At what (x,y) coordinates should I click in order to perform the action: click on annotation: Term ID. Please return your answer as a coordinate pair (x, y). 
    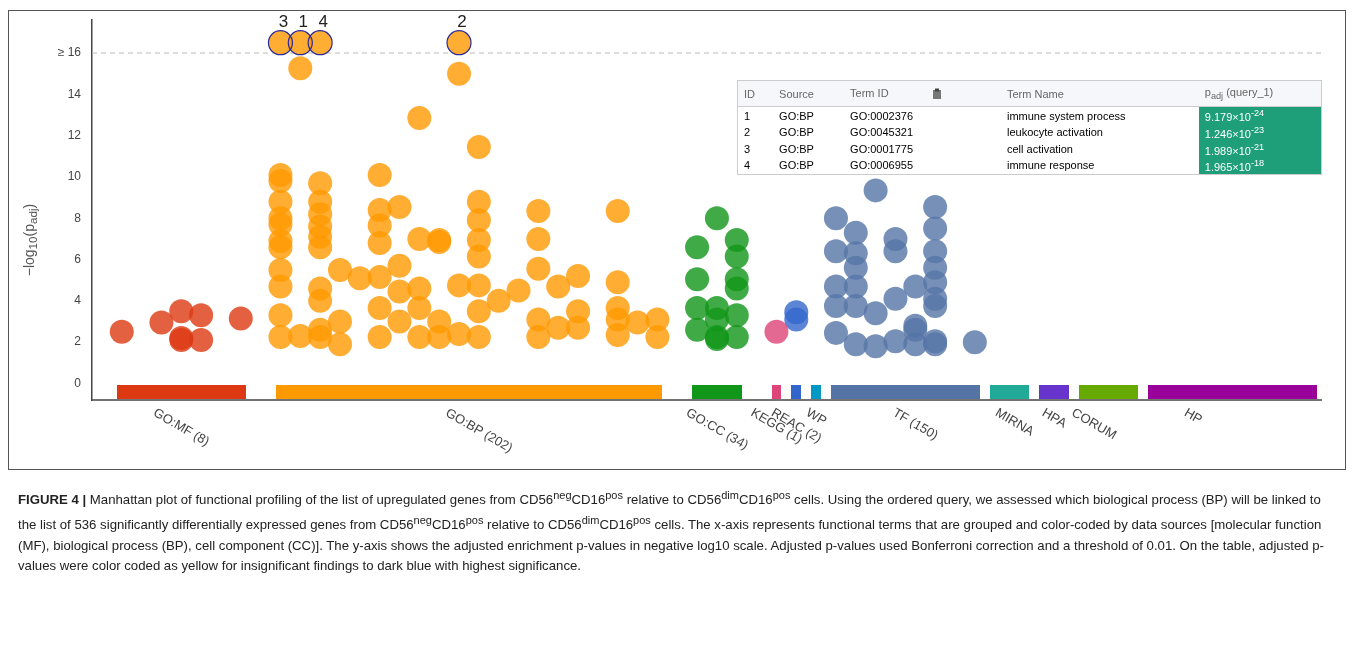
    Looking at the image, I should click on (922, 93).